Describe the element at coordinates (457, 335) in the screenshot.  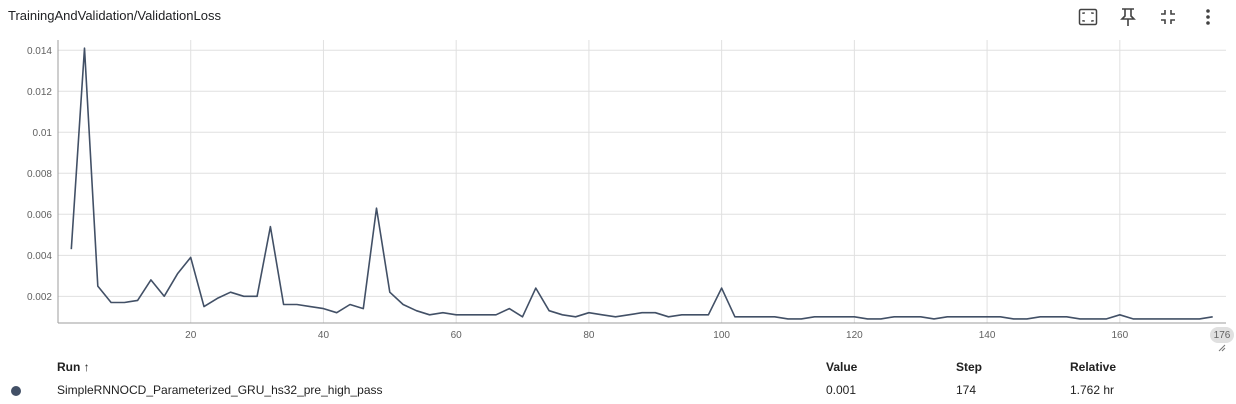
I see `x-tick-label: 60` at that location.